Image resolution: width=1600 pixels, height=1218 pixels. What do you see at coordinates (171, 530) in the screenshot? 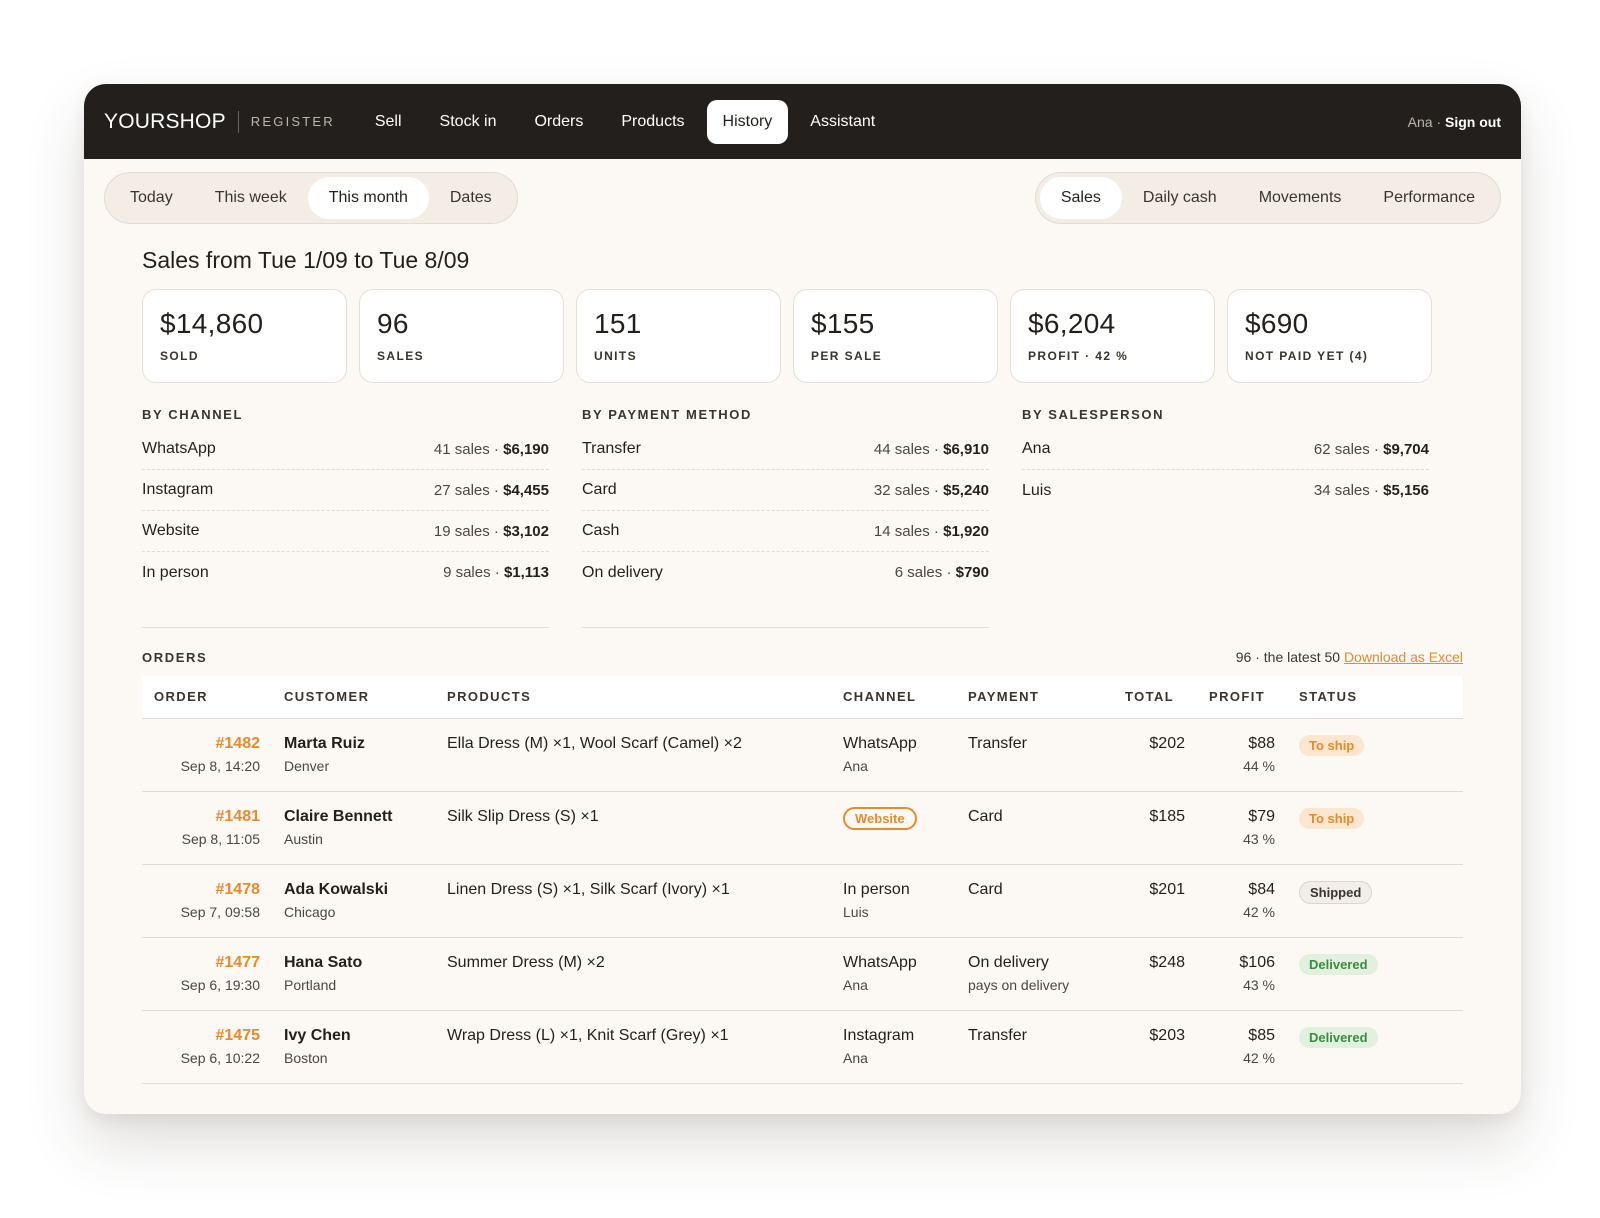
I see `item-name: Website` at bounding box center [171, 530].